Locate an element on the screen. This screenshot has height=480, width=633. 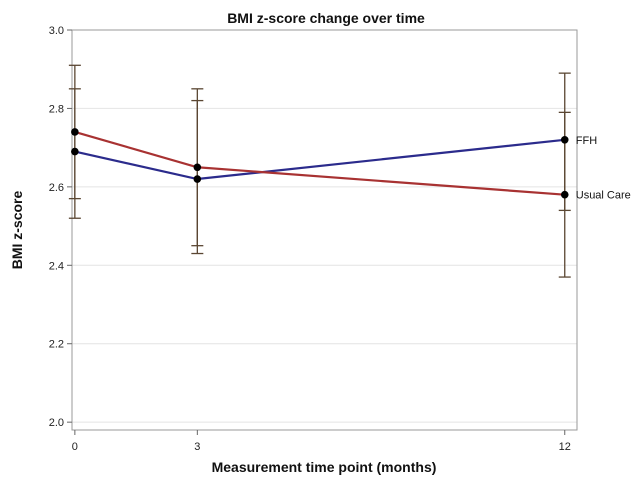
chart-title: BMI z-score change over time is located at coordinates (326, 18).